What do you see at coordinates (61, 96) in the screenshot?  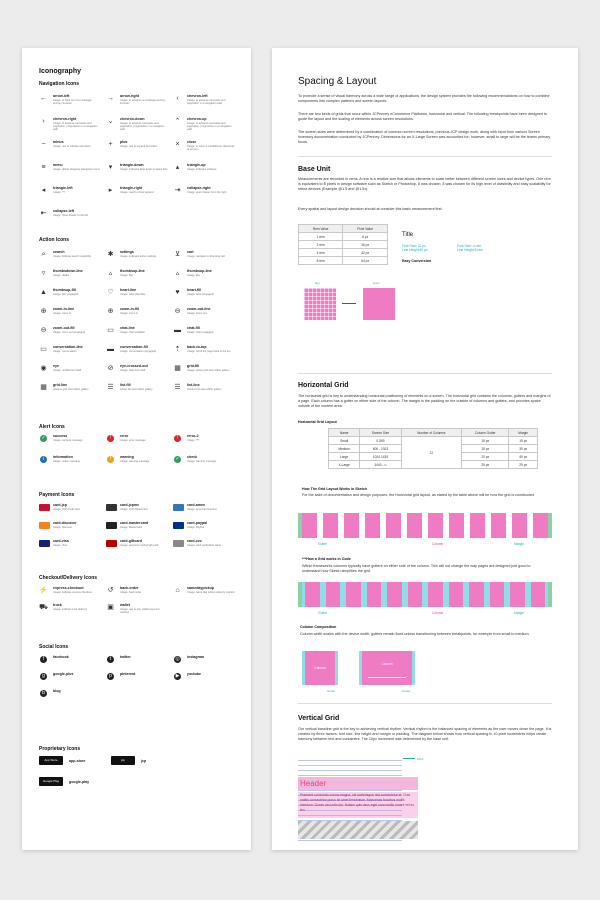 I see `icon-name: arrow-left` at bounding box center [61, 96].